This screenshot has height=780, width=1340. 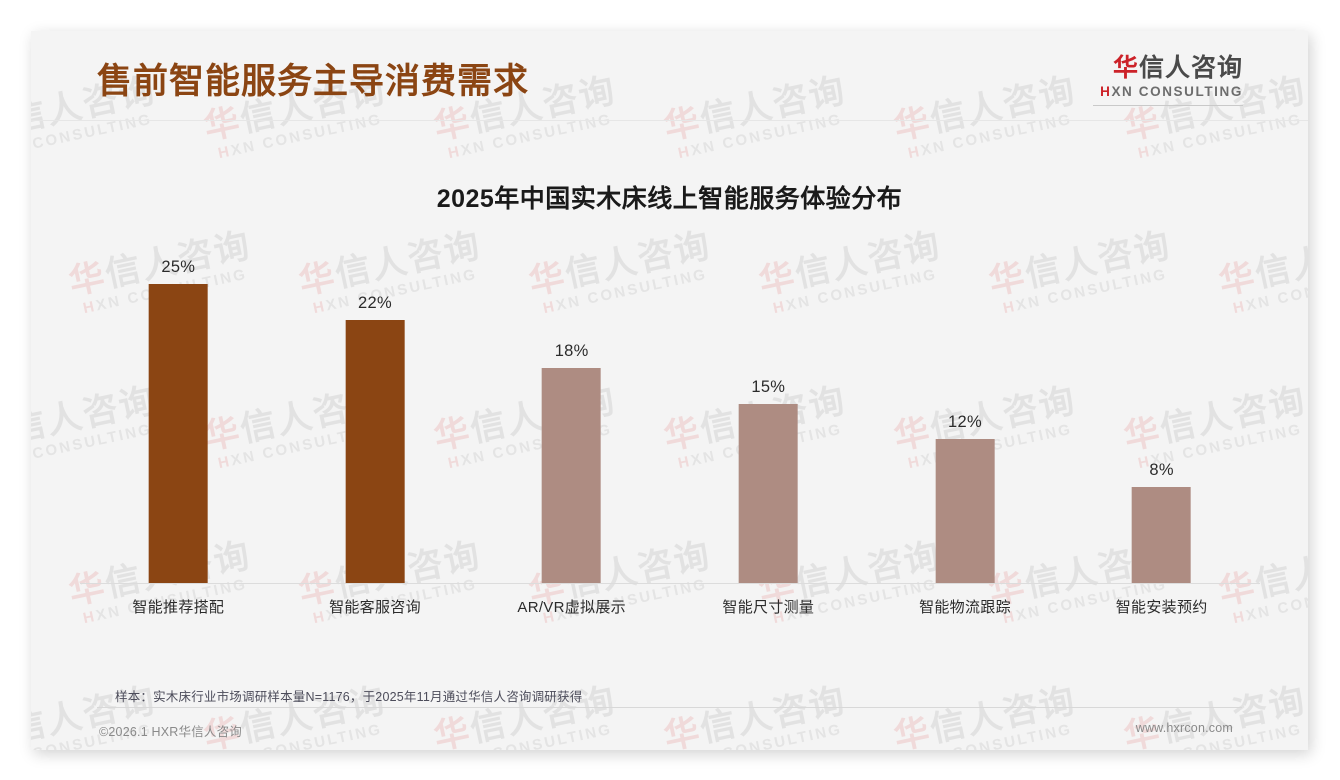 What do you see at coordinates (1190, 68) in the screenshot?
I see `logo-cn-rest: 信人咨询` at bounding box center [1190, 68].